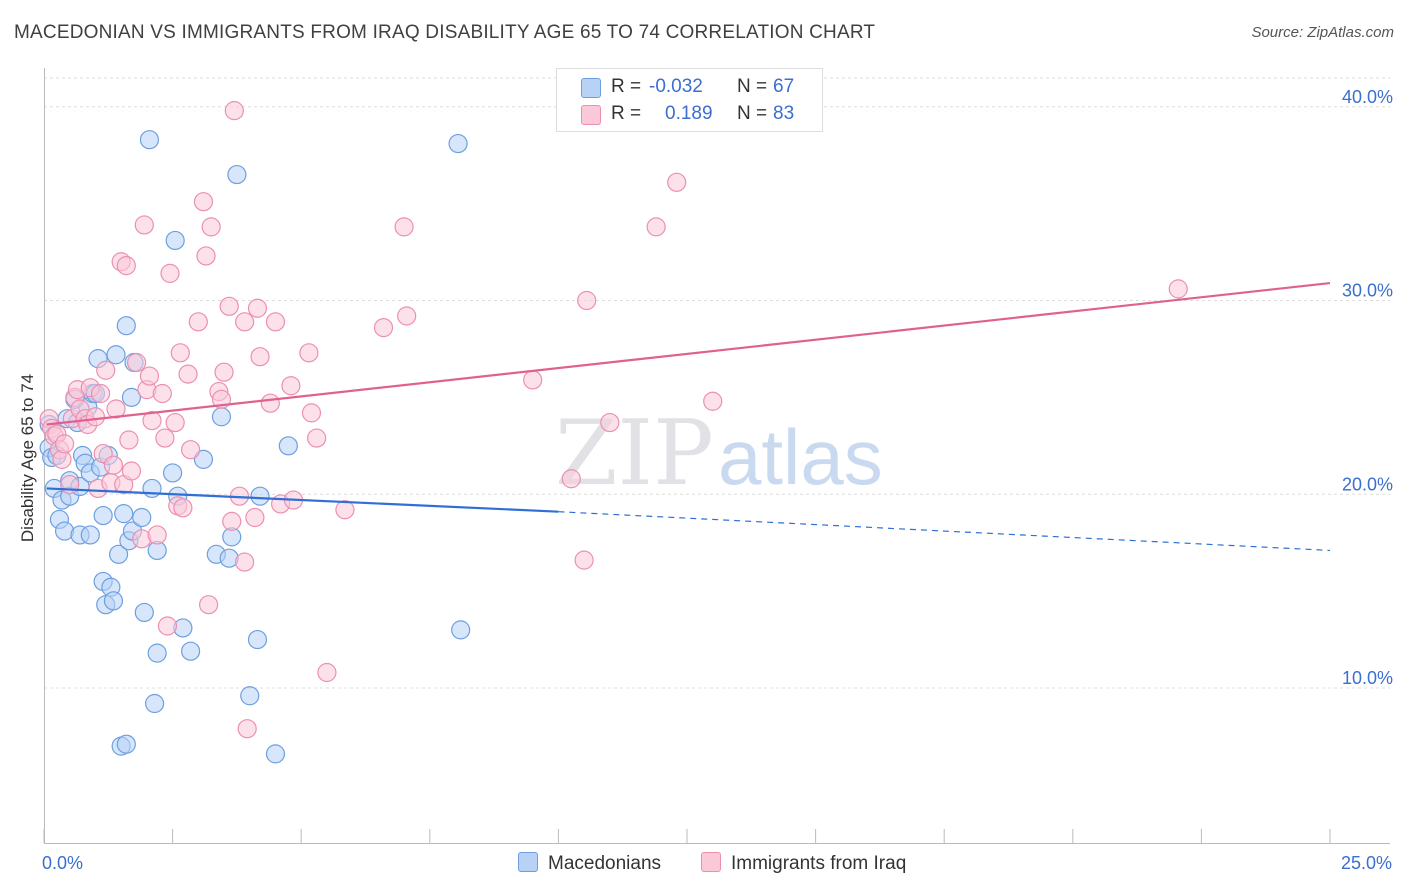 The width and height of the screenshot is (1406, 892). What do you see at coordinates (803, 863) in the screenshot?
I see `bottom-legend-iraq: Immigrants from Iraq` at bounding box center [803, 863].